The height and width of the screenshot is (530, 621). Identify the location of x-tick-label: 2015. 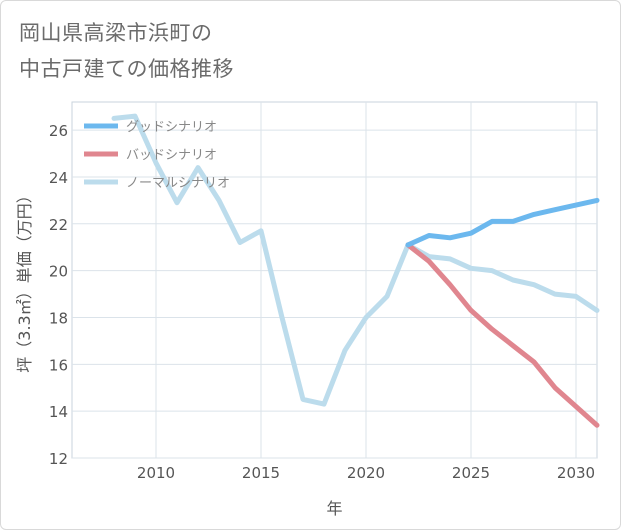
(261, 473).